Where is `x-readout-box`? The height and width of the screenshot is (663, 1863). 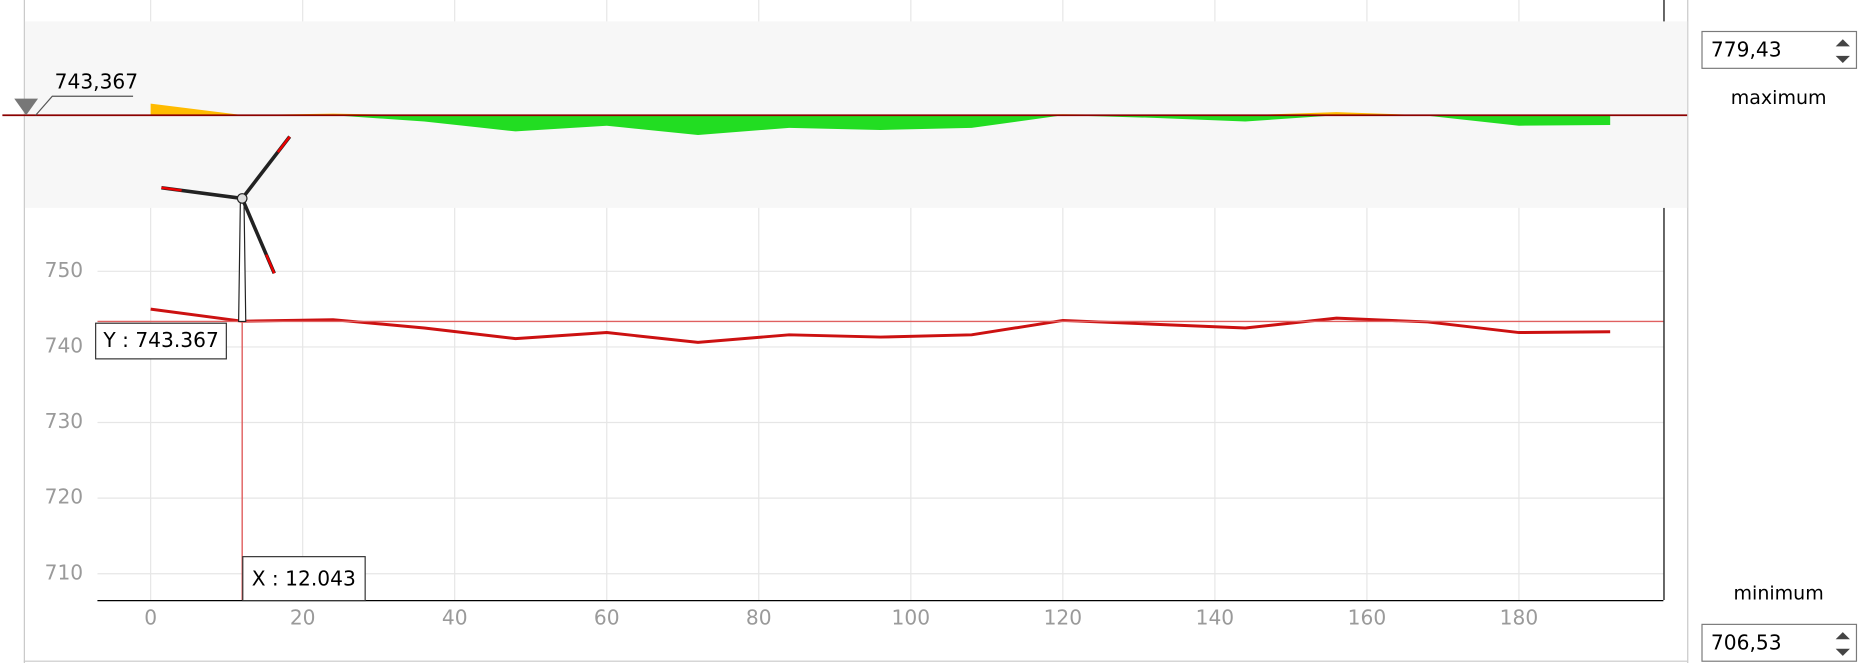 x-readout-box is located at coordinates (304, 579).